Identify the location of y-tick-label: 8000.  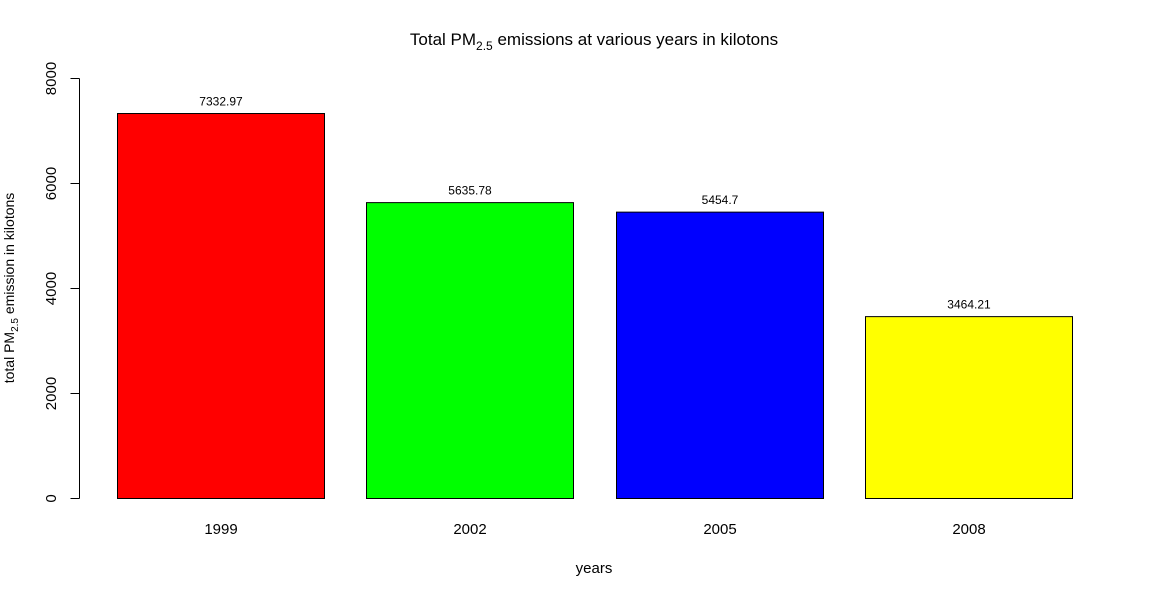
(51, 78).